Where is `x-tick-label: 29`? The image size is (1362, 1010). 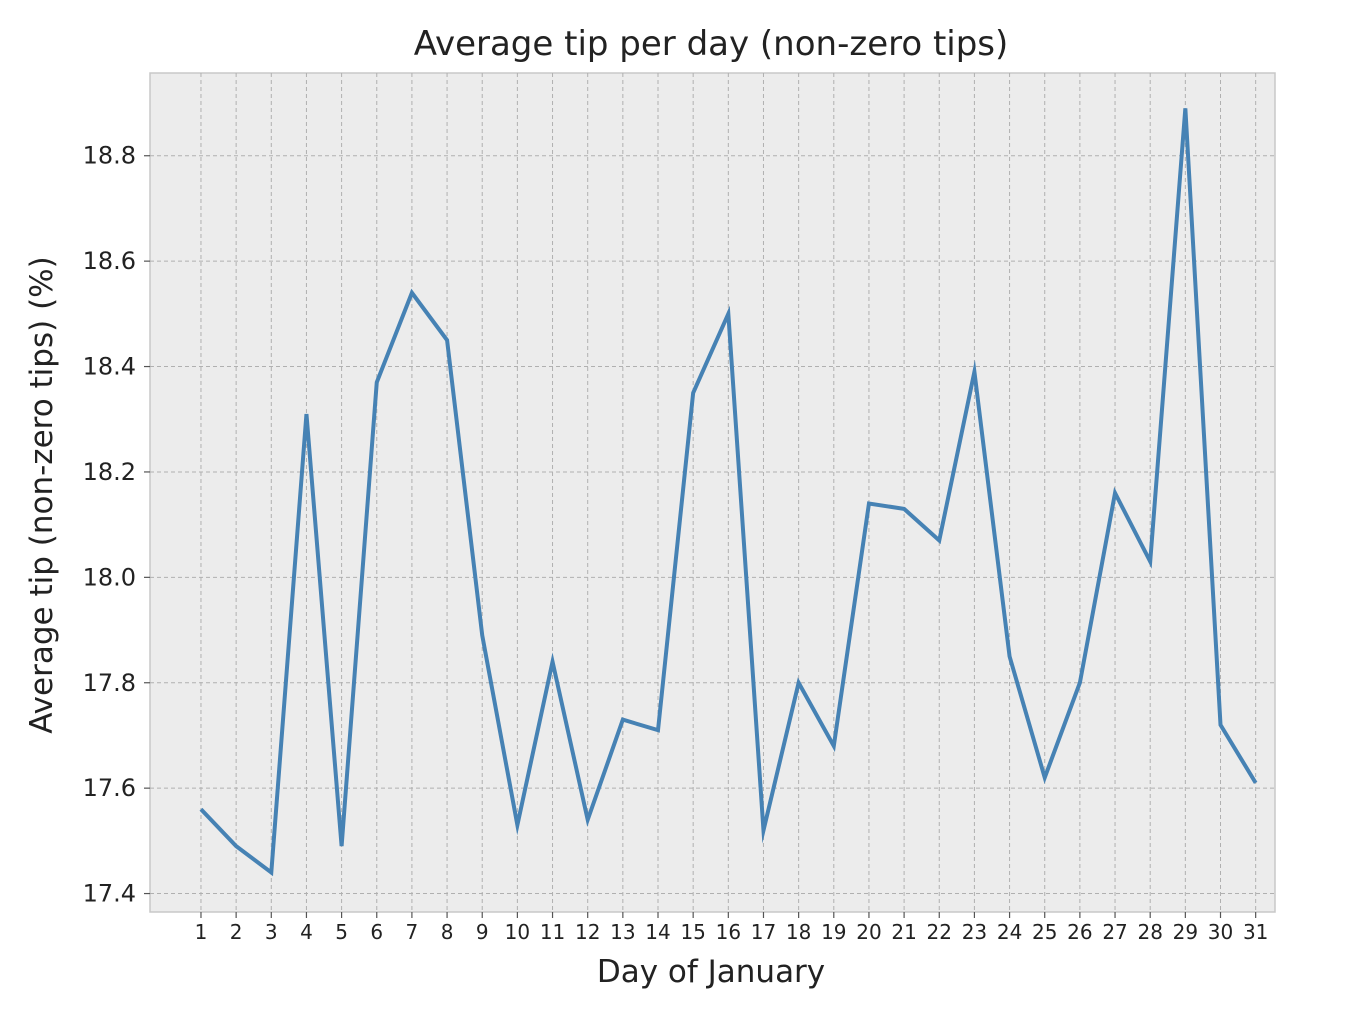
x-tick-label: 29 is located at coordinates (1185, 932).